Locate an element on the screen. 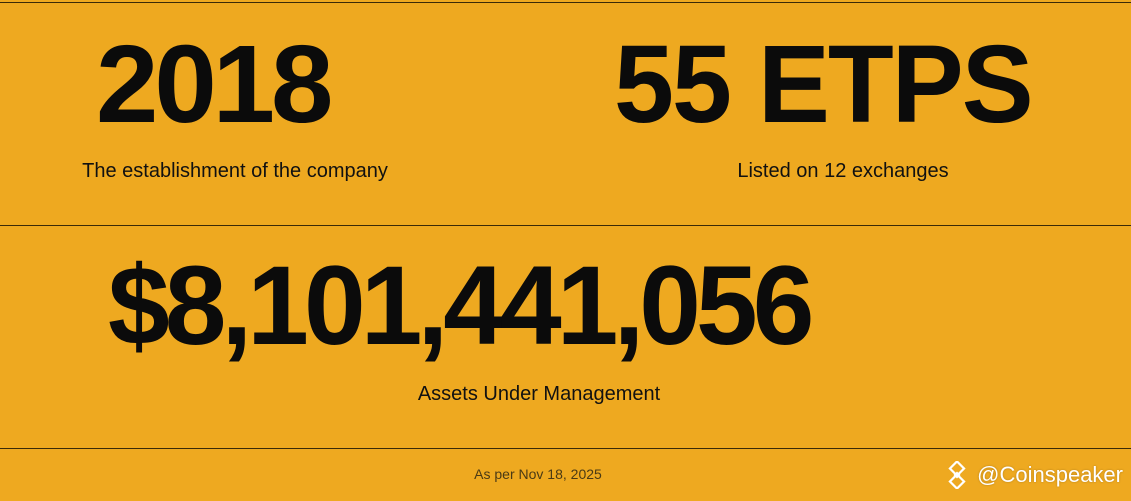  stat-year-label: The establishment of the company is located at coordinates (235, 171).